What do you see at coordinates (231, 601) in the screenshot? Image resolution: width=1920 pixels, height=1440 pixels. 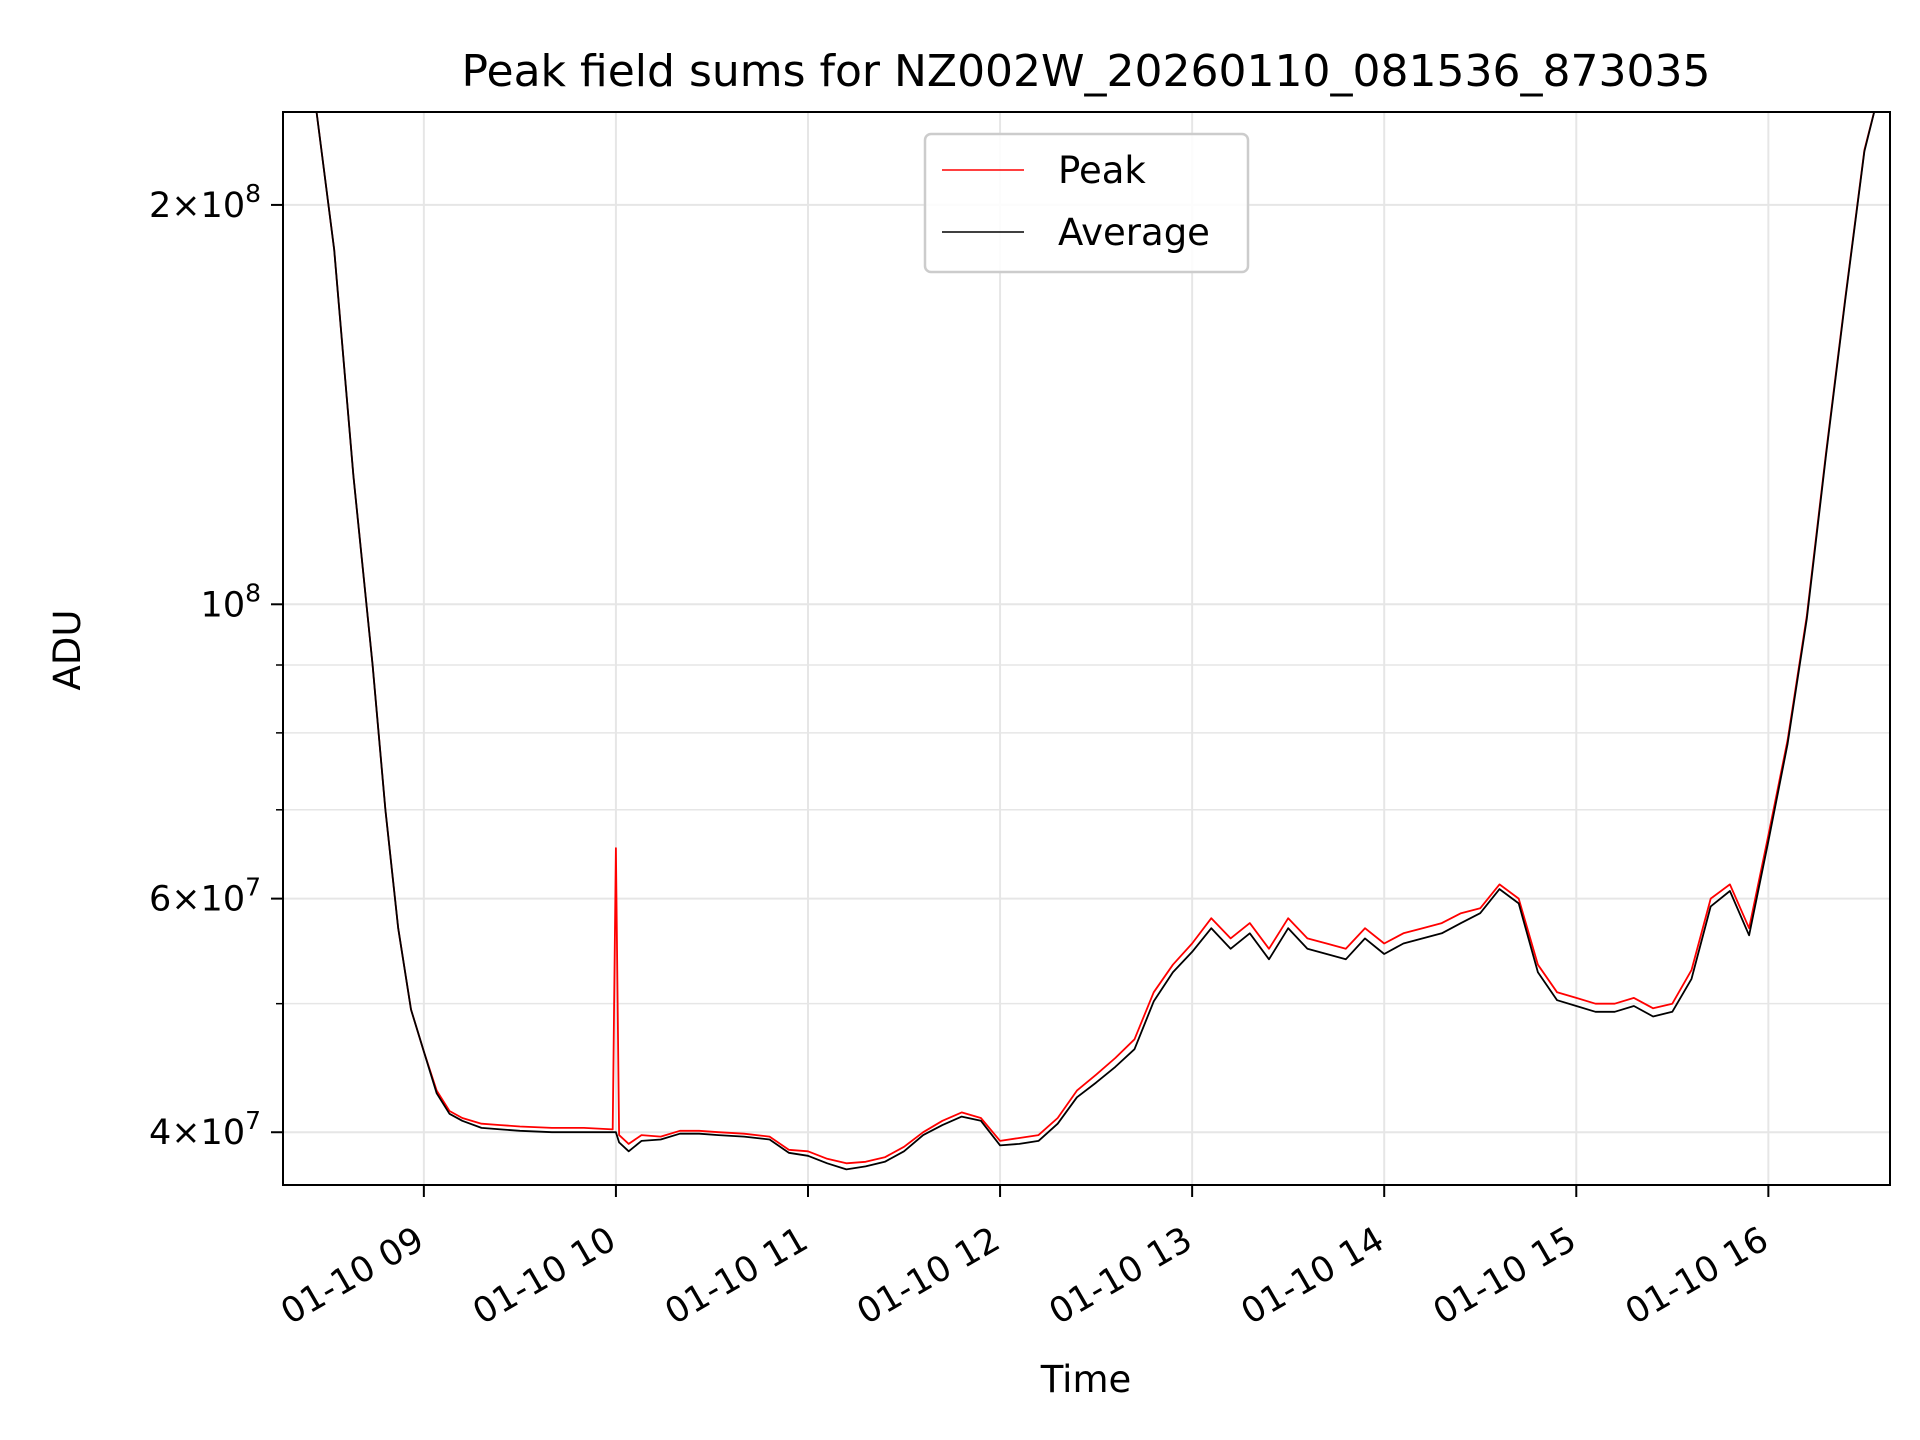 I see `y-tick-label: 108` at bounding box center [231, 601].